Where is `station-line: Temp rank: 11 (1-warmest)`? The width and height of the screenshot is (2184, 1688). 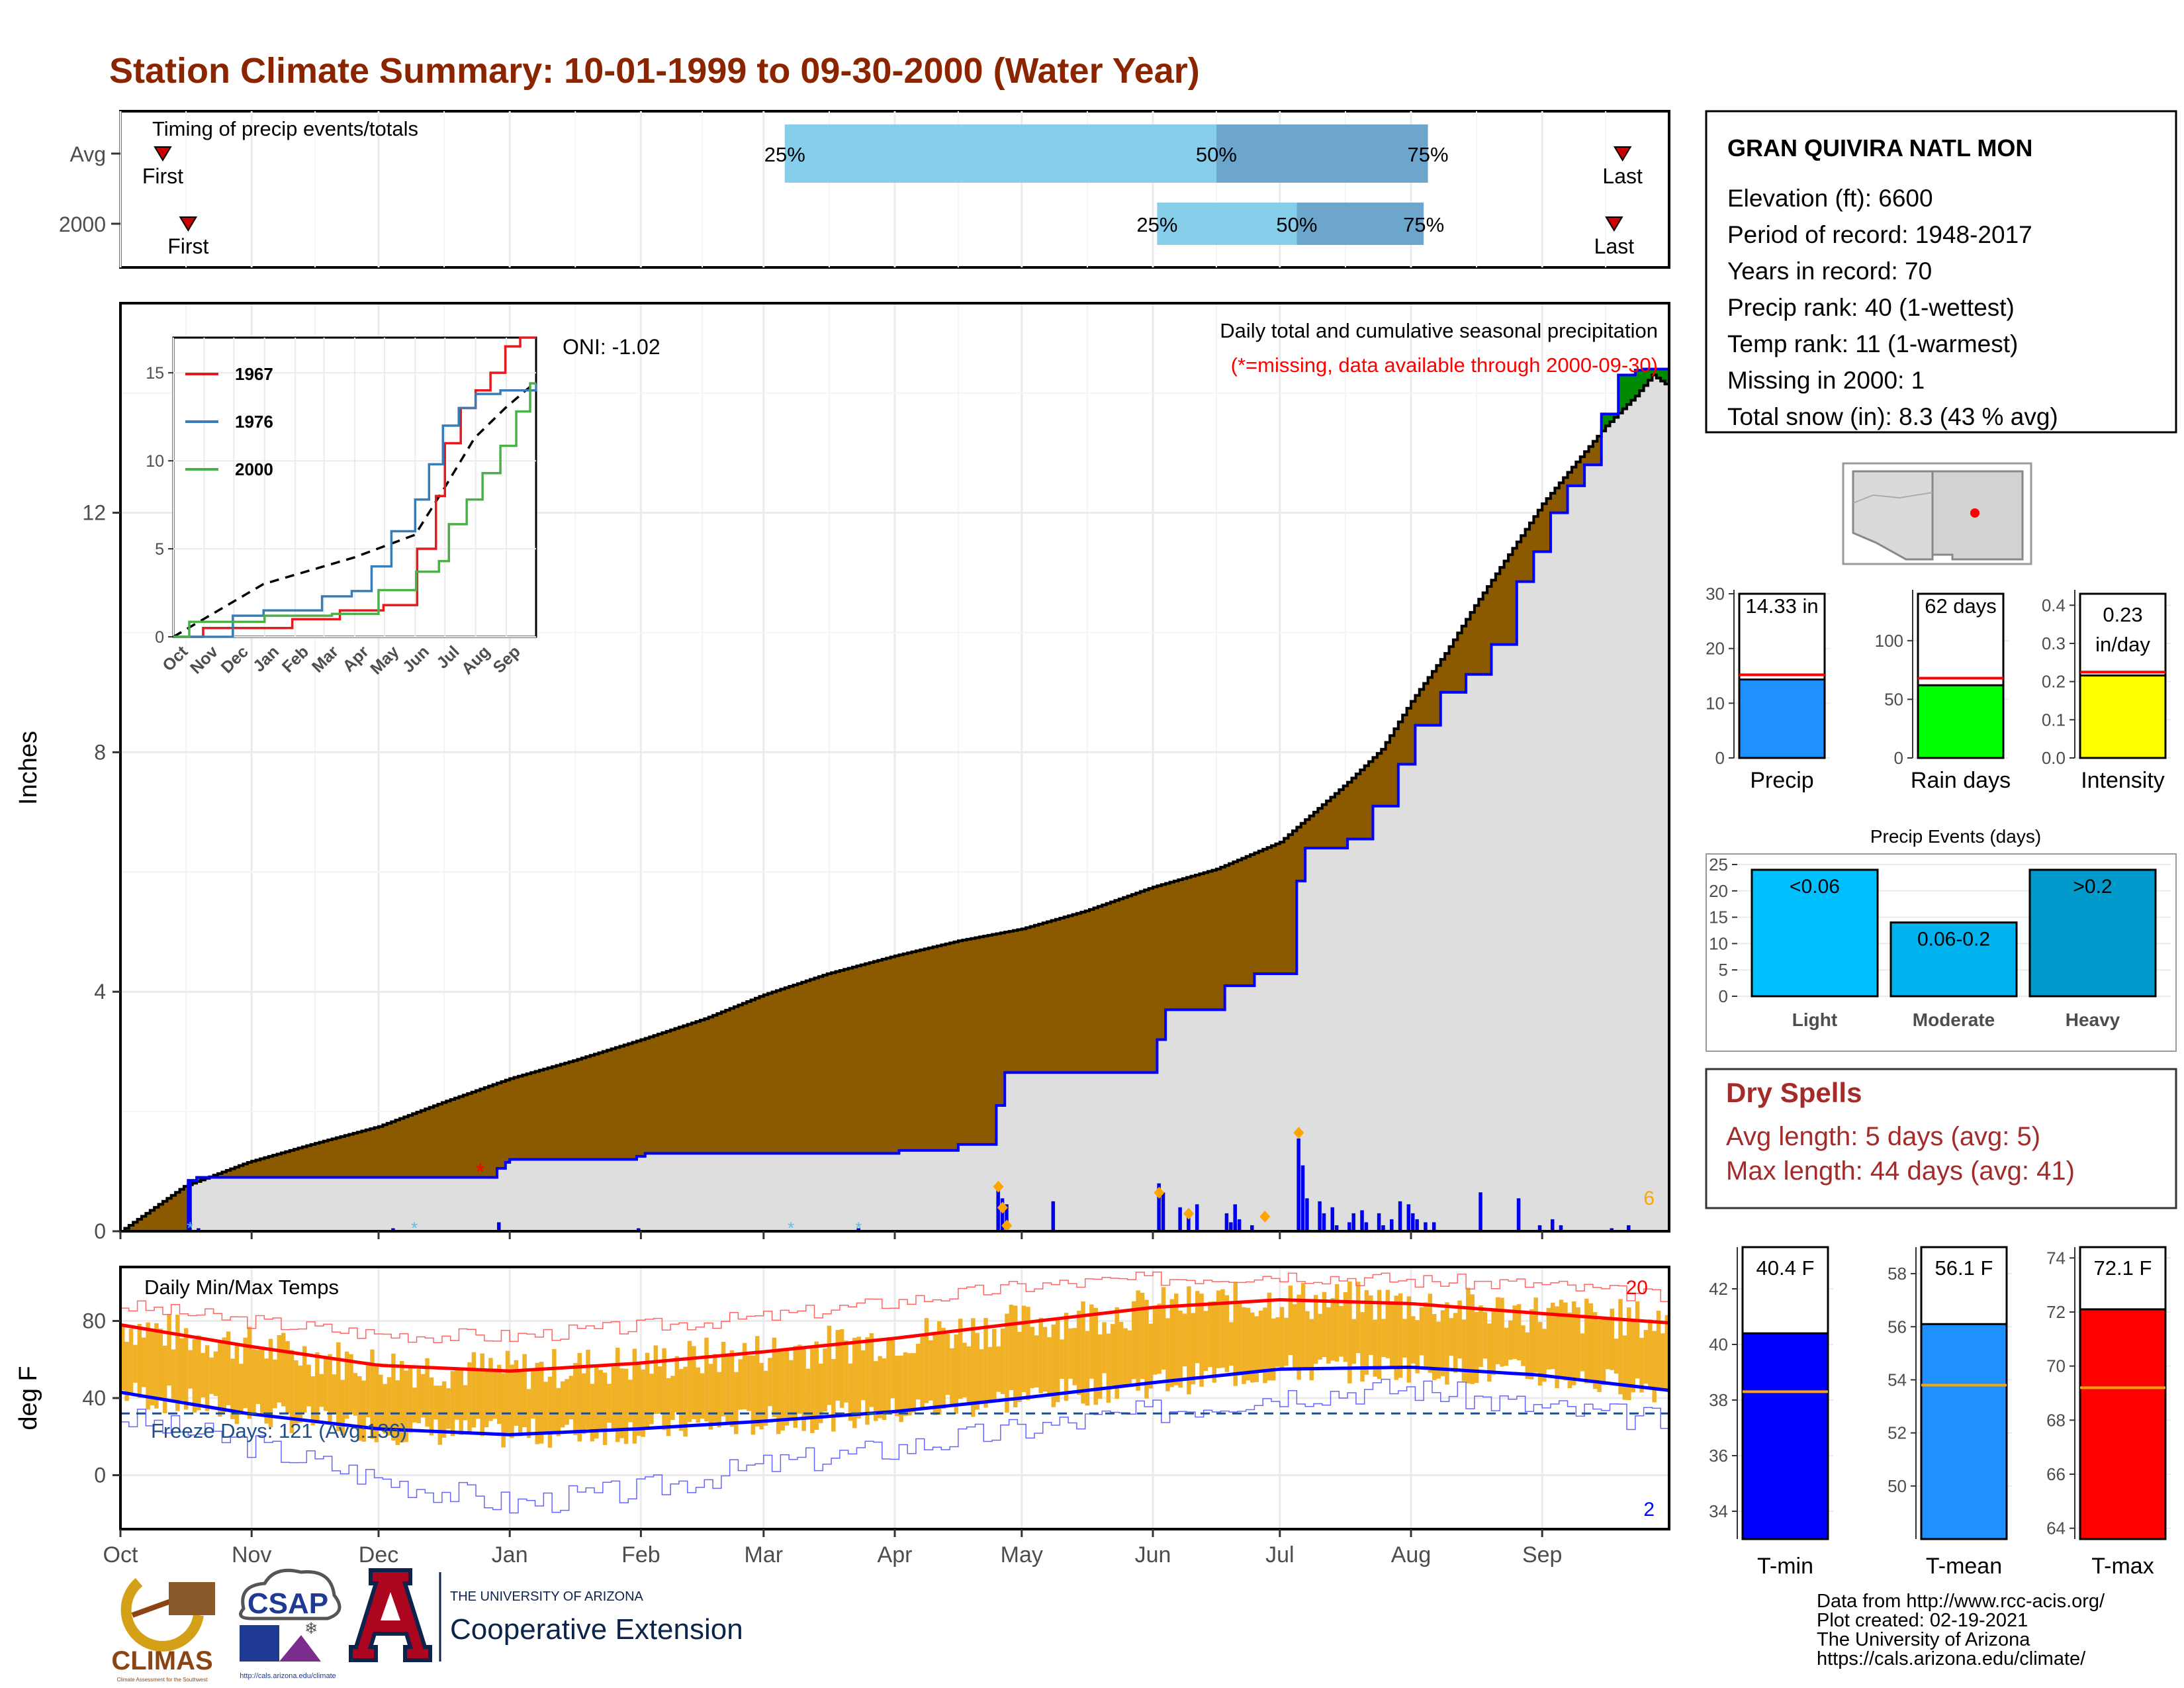 station-line: Temp rank: 11 (1-warmest) is located at coordinates (1872, 343).